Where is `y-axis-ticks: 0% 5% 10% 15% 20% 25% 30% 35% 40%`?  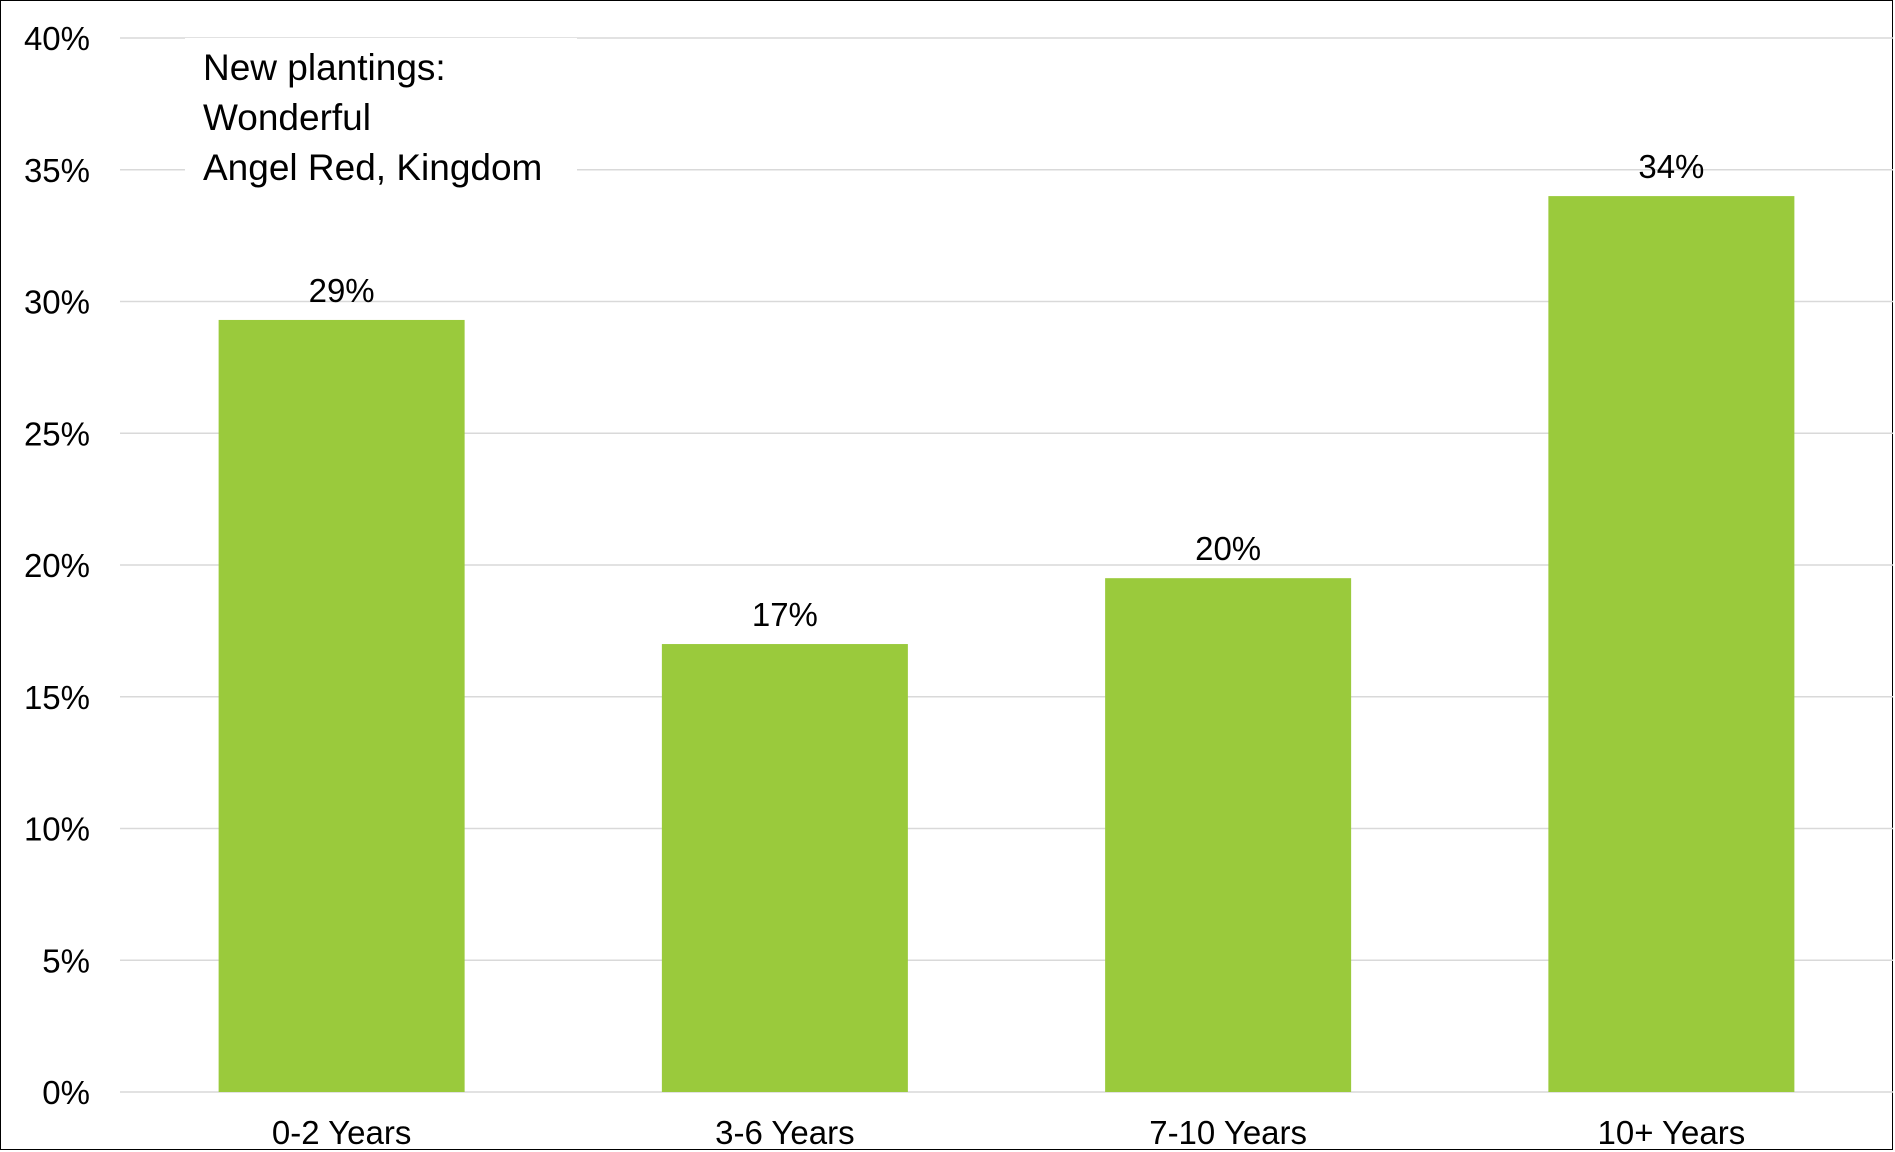 y-axis-ticks: 0% 5% 10% 15% 20% 25% 30% 35% 40% is located at coordinates (57, 565).